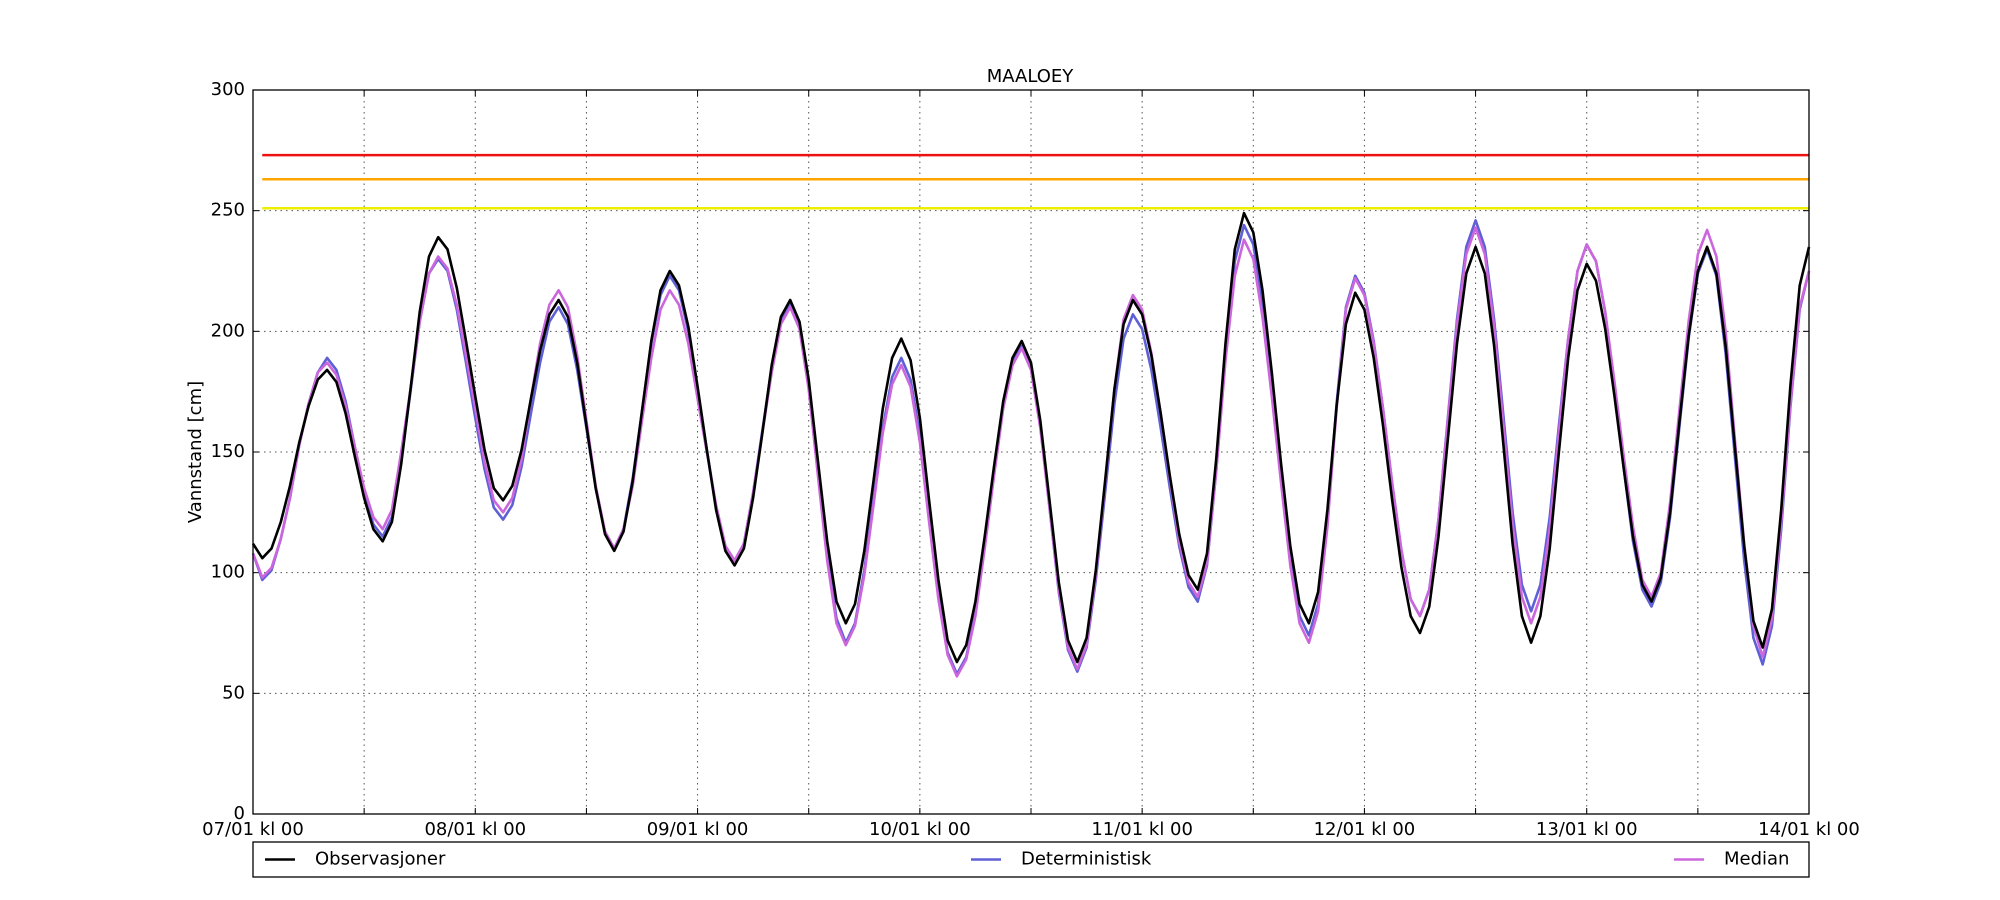 This screenshot has height=900, width=2000. What do you see at coordinates (475, 829) in the screenshot?
I see `x-tick-label: 08/01 kl 00` at bounding box center [475, 829].